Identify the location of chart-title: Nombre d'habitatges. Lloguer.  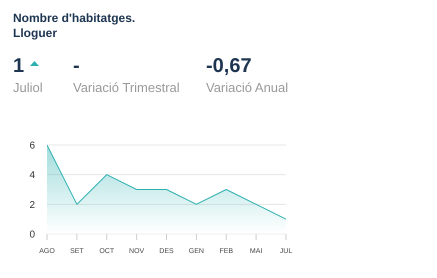
(74, 26).